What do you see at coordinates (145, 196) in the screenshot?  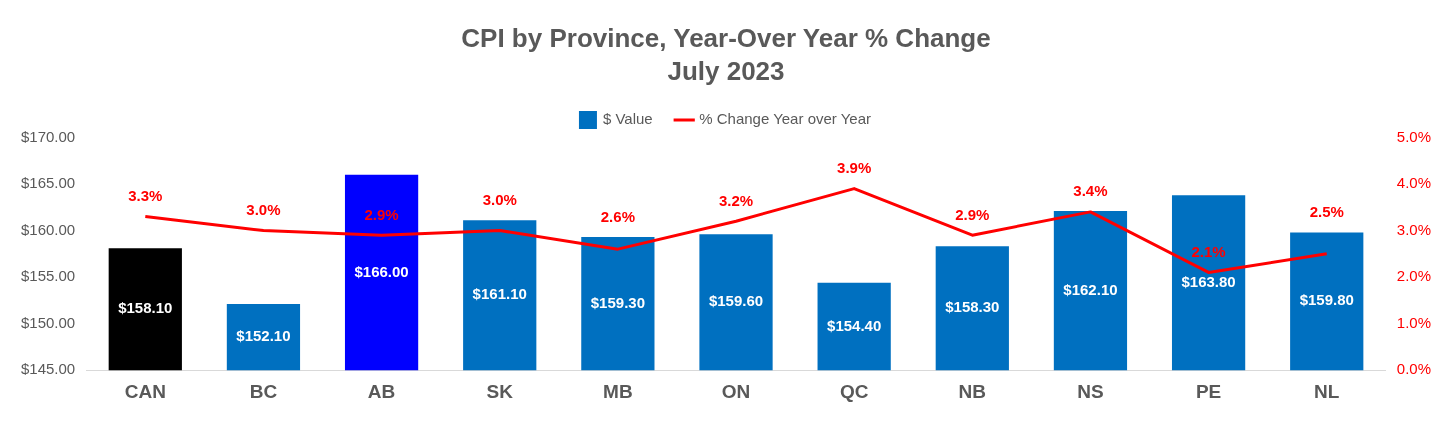 I see `data-label: 3.3%` at bounding box center [145, 196].